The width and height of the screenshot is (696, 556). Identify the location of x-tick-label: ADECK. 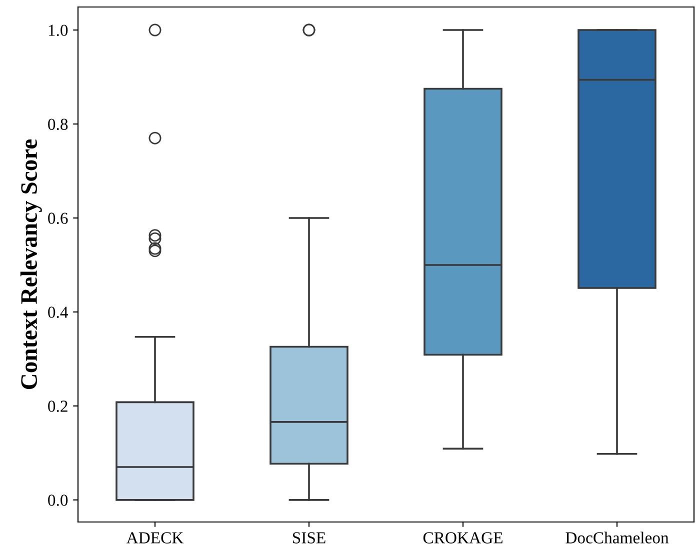
(155, 538).